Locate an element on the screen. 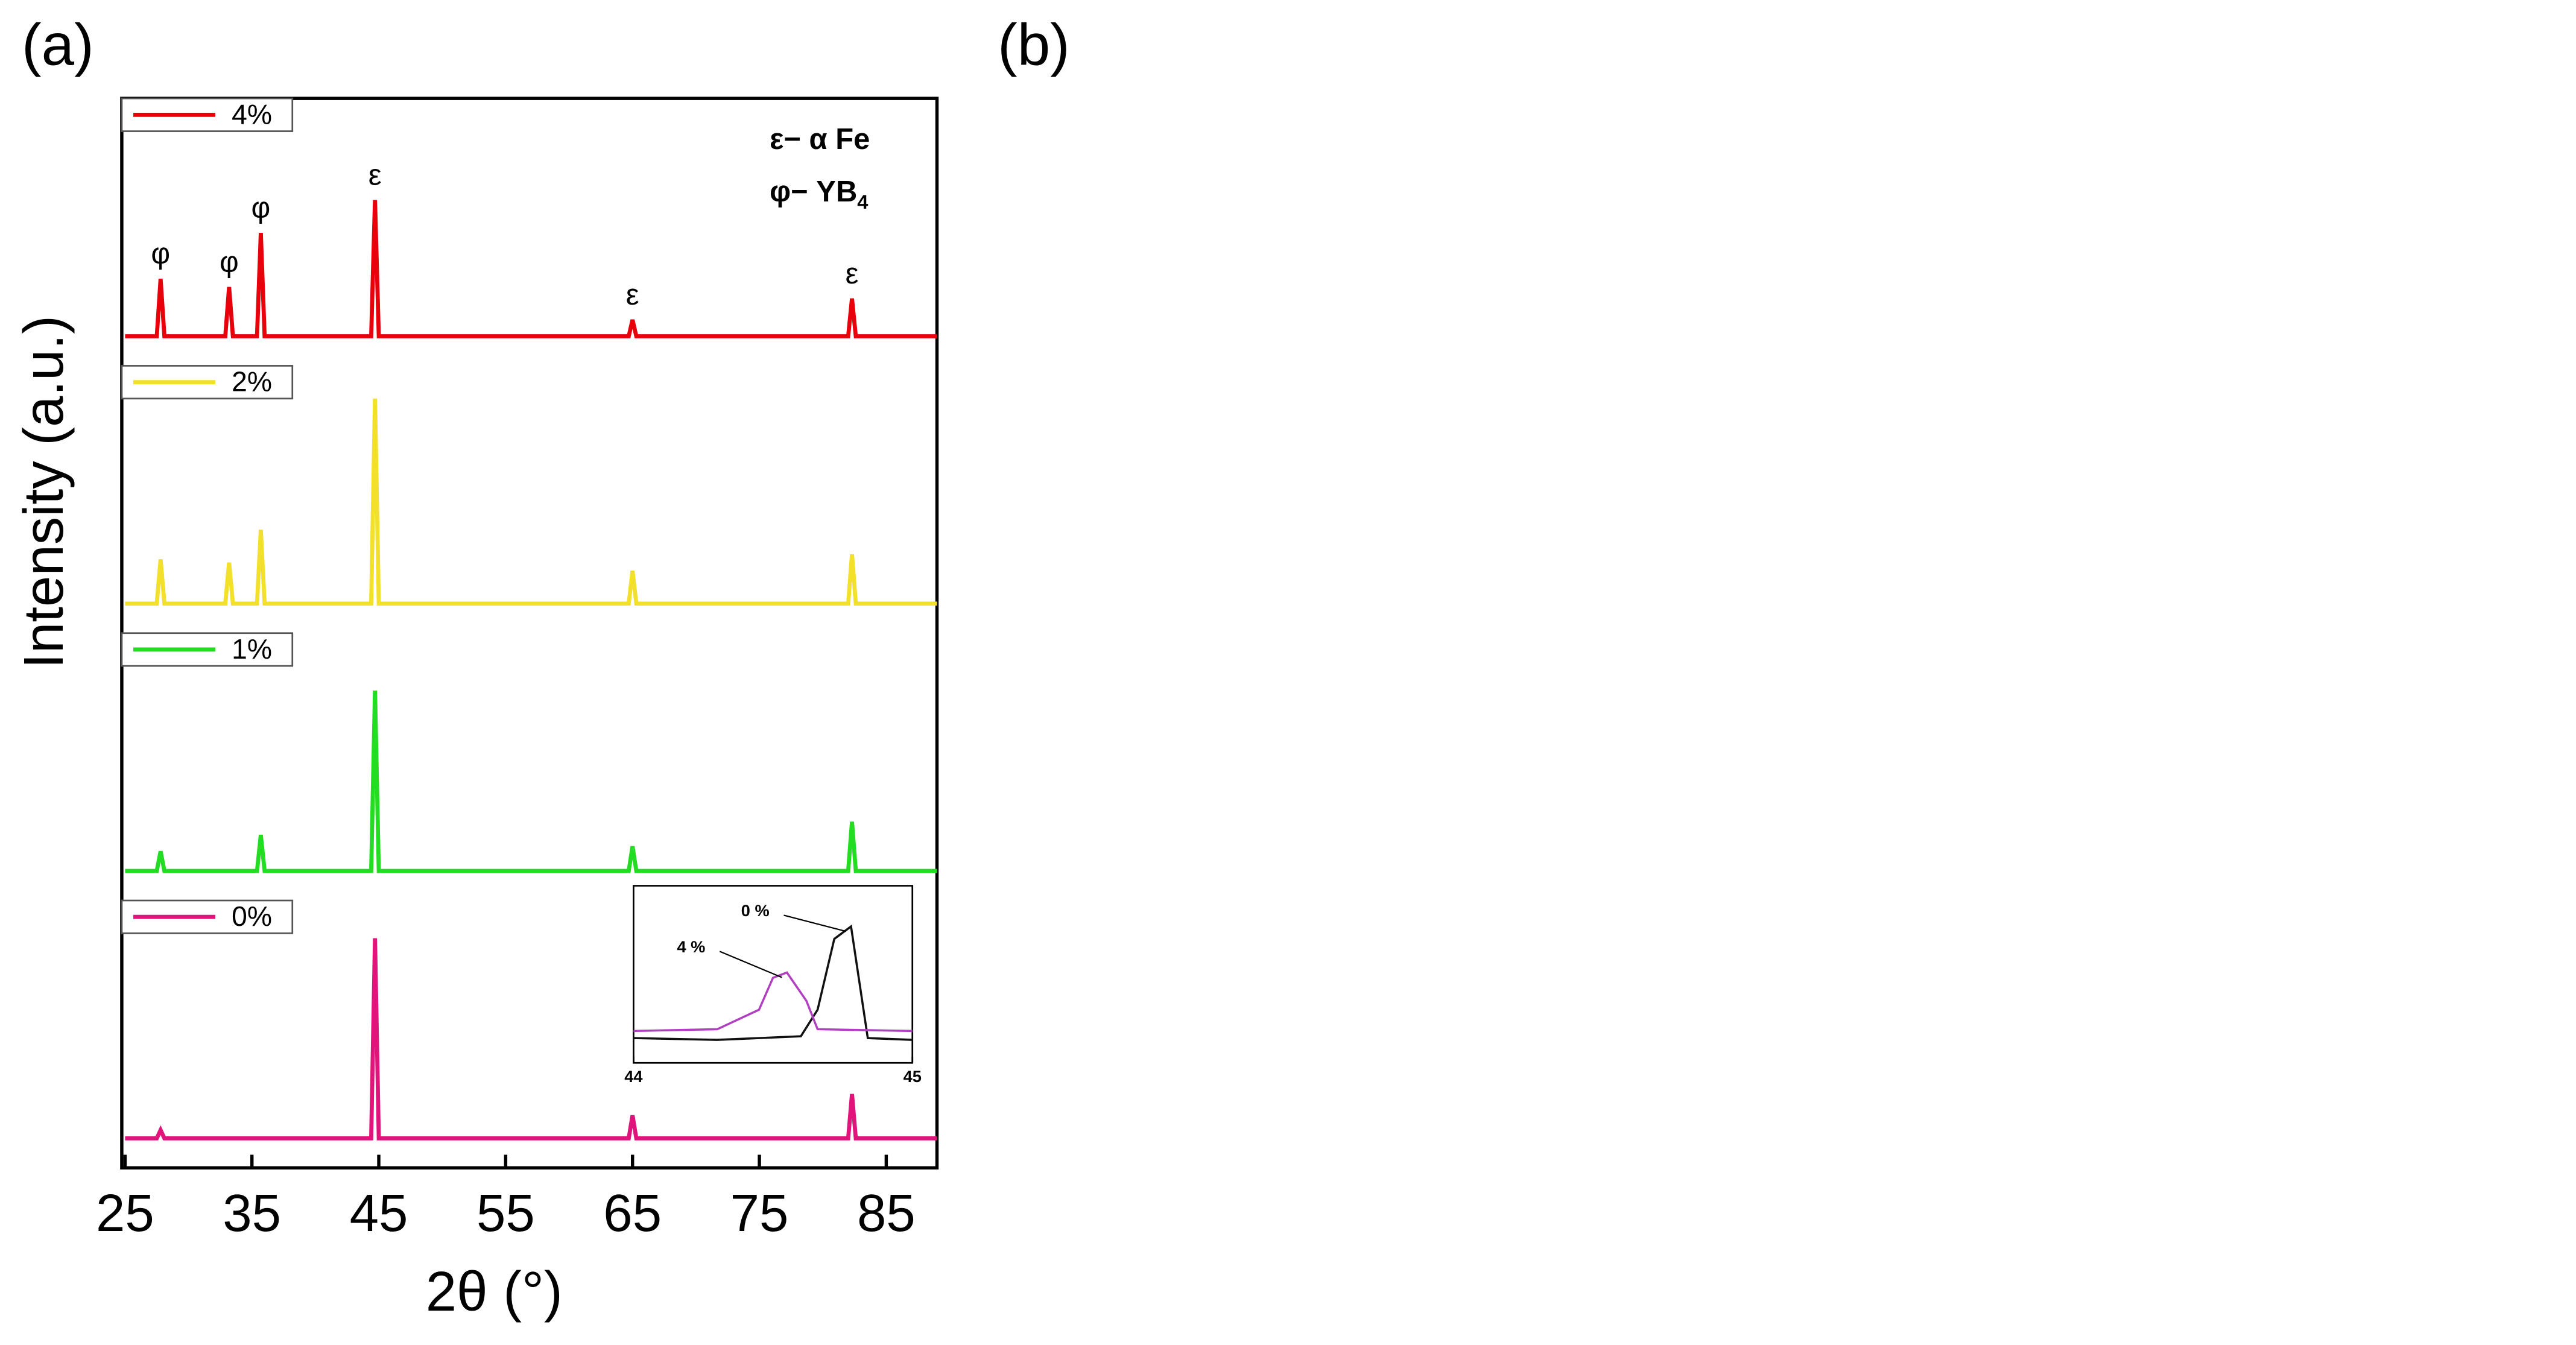  legend-label: 2% is located at coordinates (252, 381).